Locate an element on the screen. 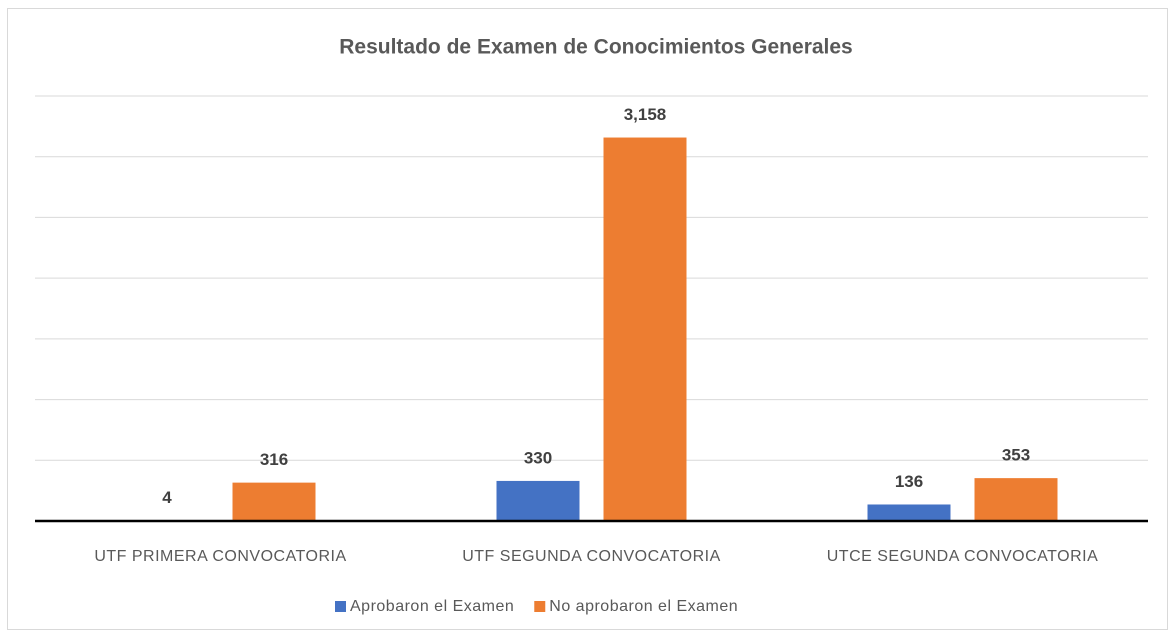  legend-label: Aprobaron el Examen is located at coordinates (432, 606).